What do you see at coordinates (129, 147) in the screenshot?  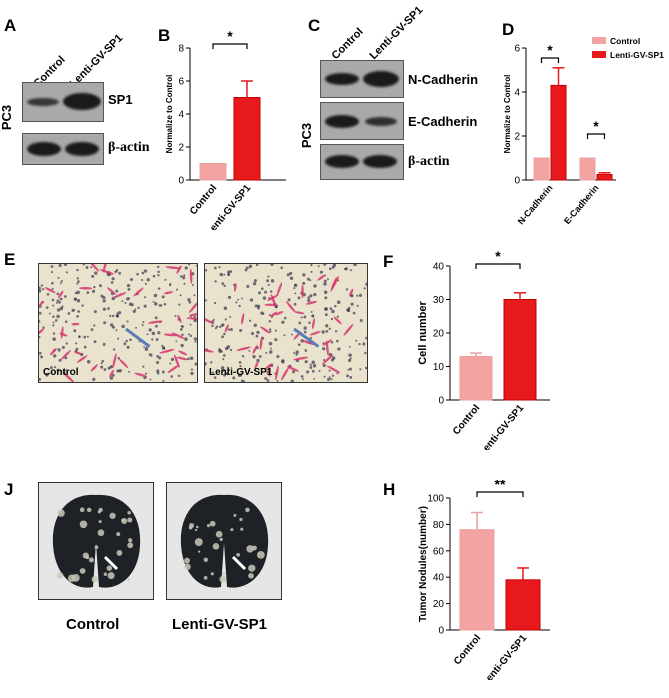 I see `band-label-actin-a: β-actin` at bounding box center [129, 147].